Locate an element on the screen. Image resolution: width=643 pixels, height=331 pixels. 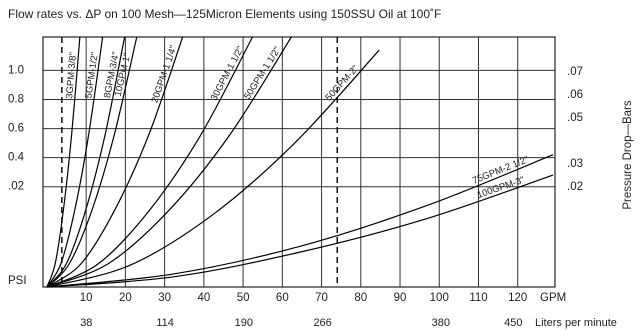
x-tick-label: 90 is located at coordinates (400, 298).